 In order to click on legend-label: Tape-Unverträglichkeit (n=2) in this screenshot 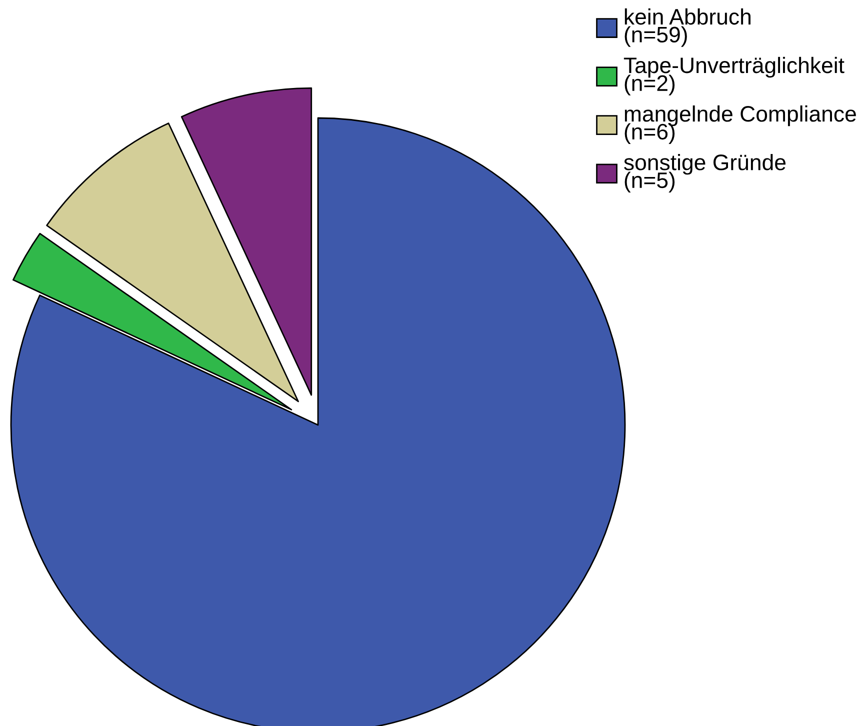, I will do `click(734, 76)`.